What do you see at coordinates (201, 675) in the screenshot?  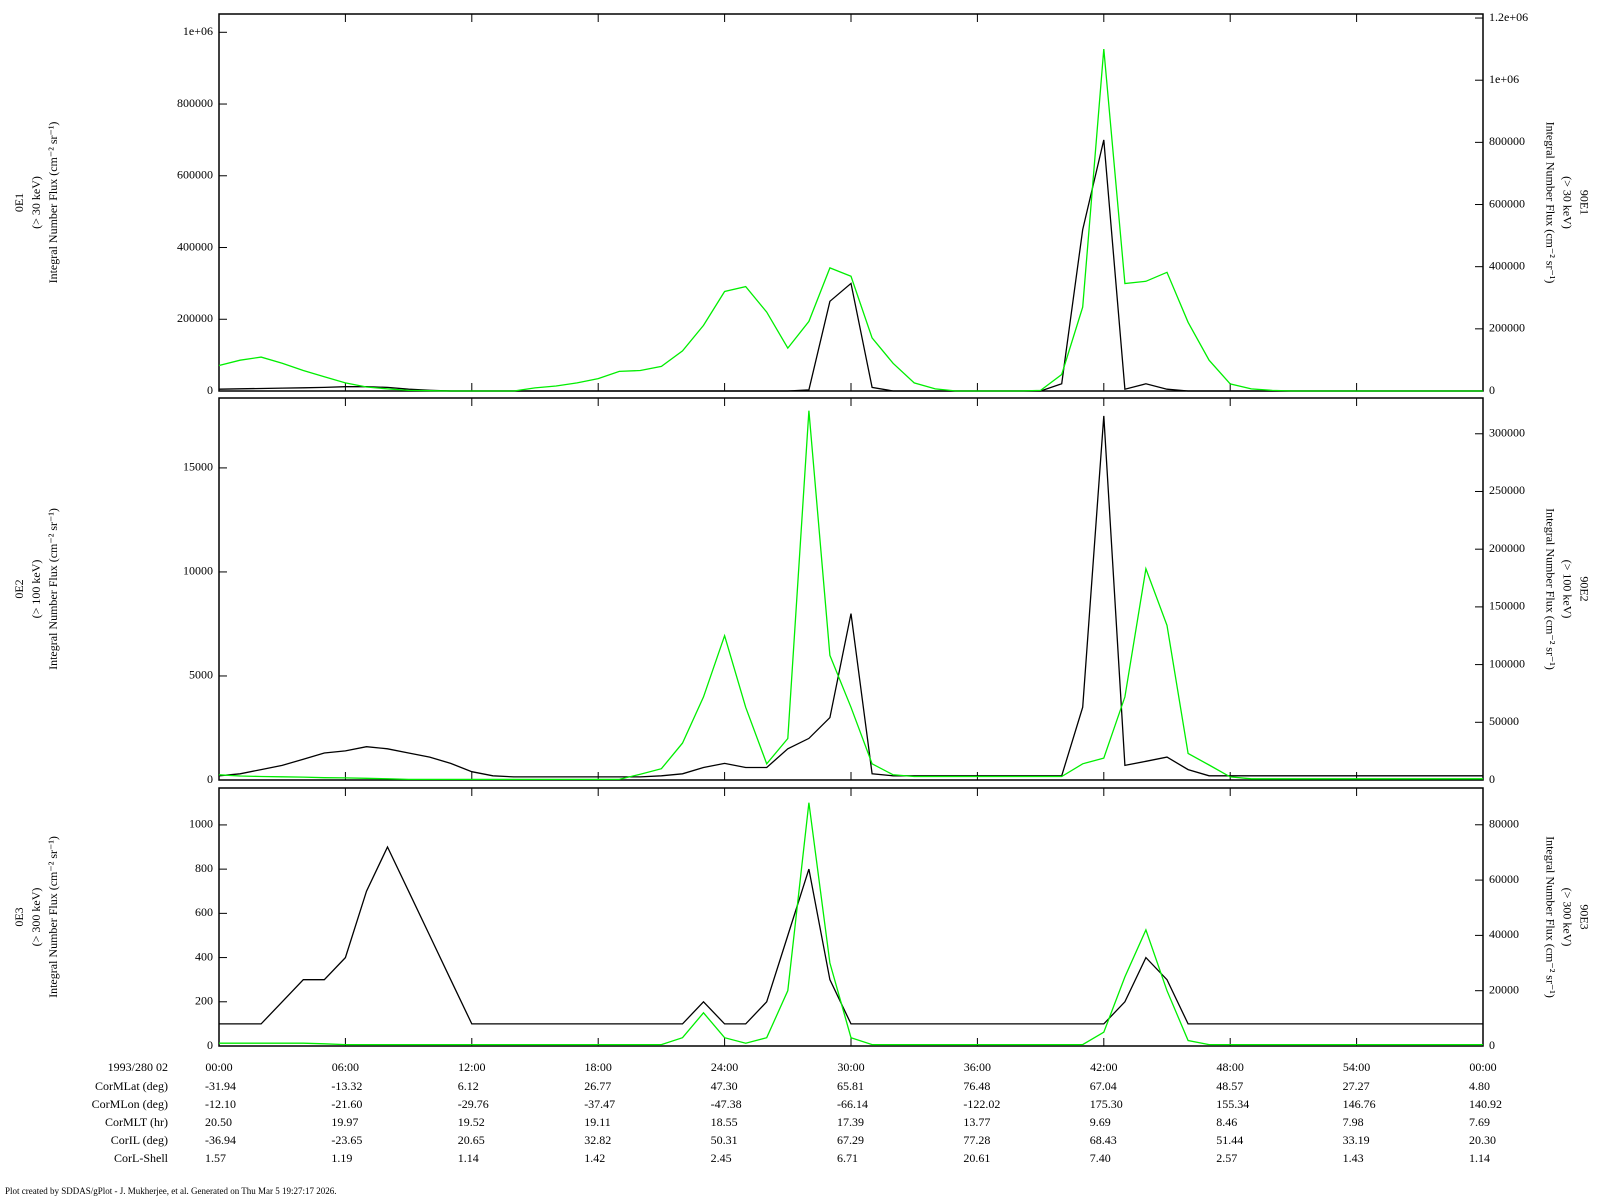 I see `y-tick-label: 5000` at bounding box center [201, 675].